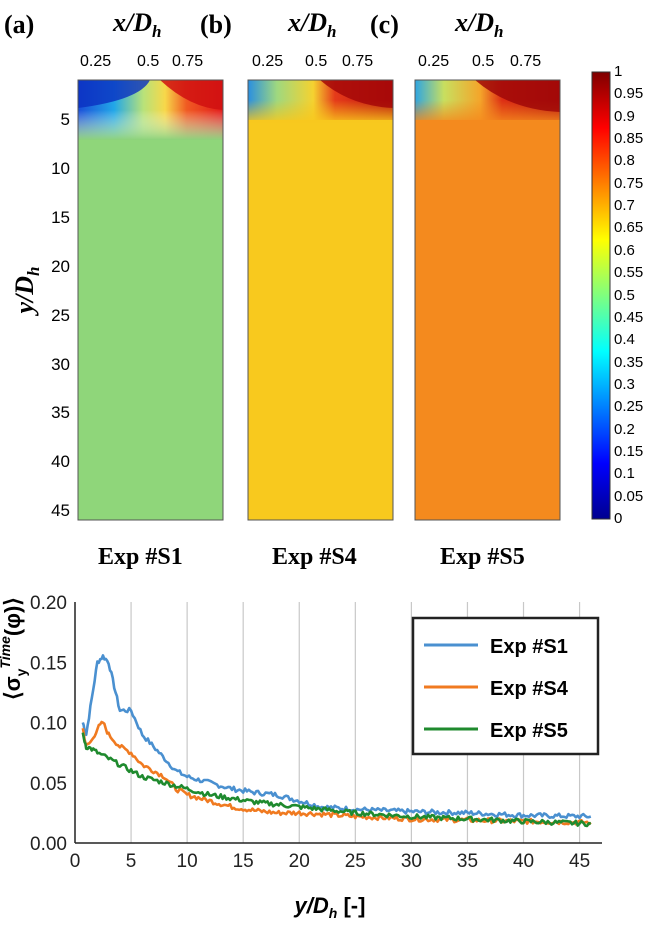 This screenshot has height=926, width=649. Describe the element at coordinates (60, 217) in the screenshot. I see `y-tick: 15` at that location.